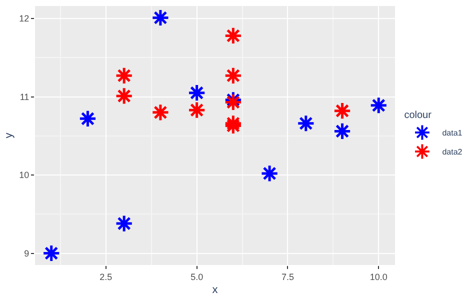 This screenshot has height=299, width=474. What do you see at coordinates (8, 135) in the screenshot?
I see `y-axis-title: y` at bounding box center [8, 135].